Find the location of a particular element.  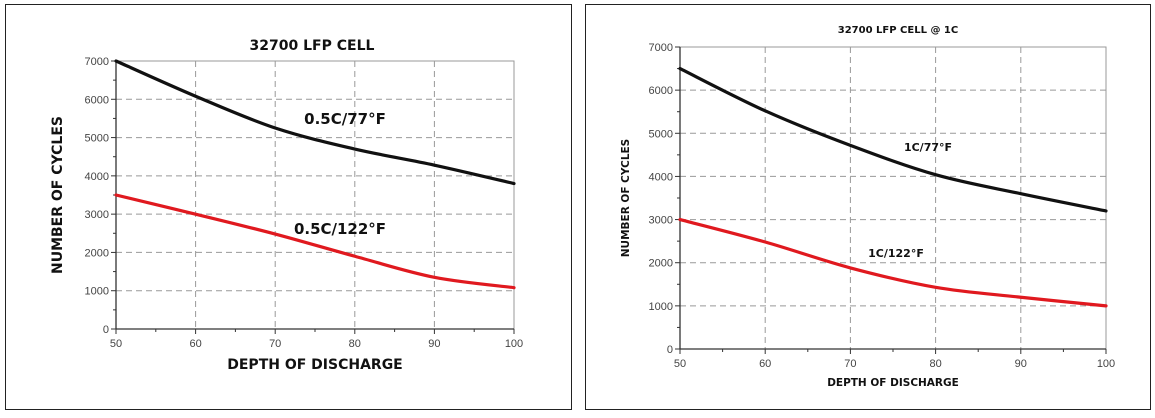

series-label: 1C/77°F is located at coordinates (928, 147).